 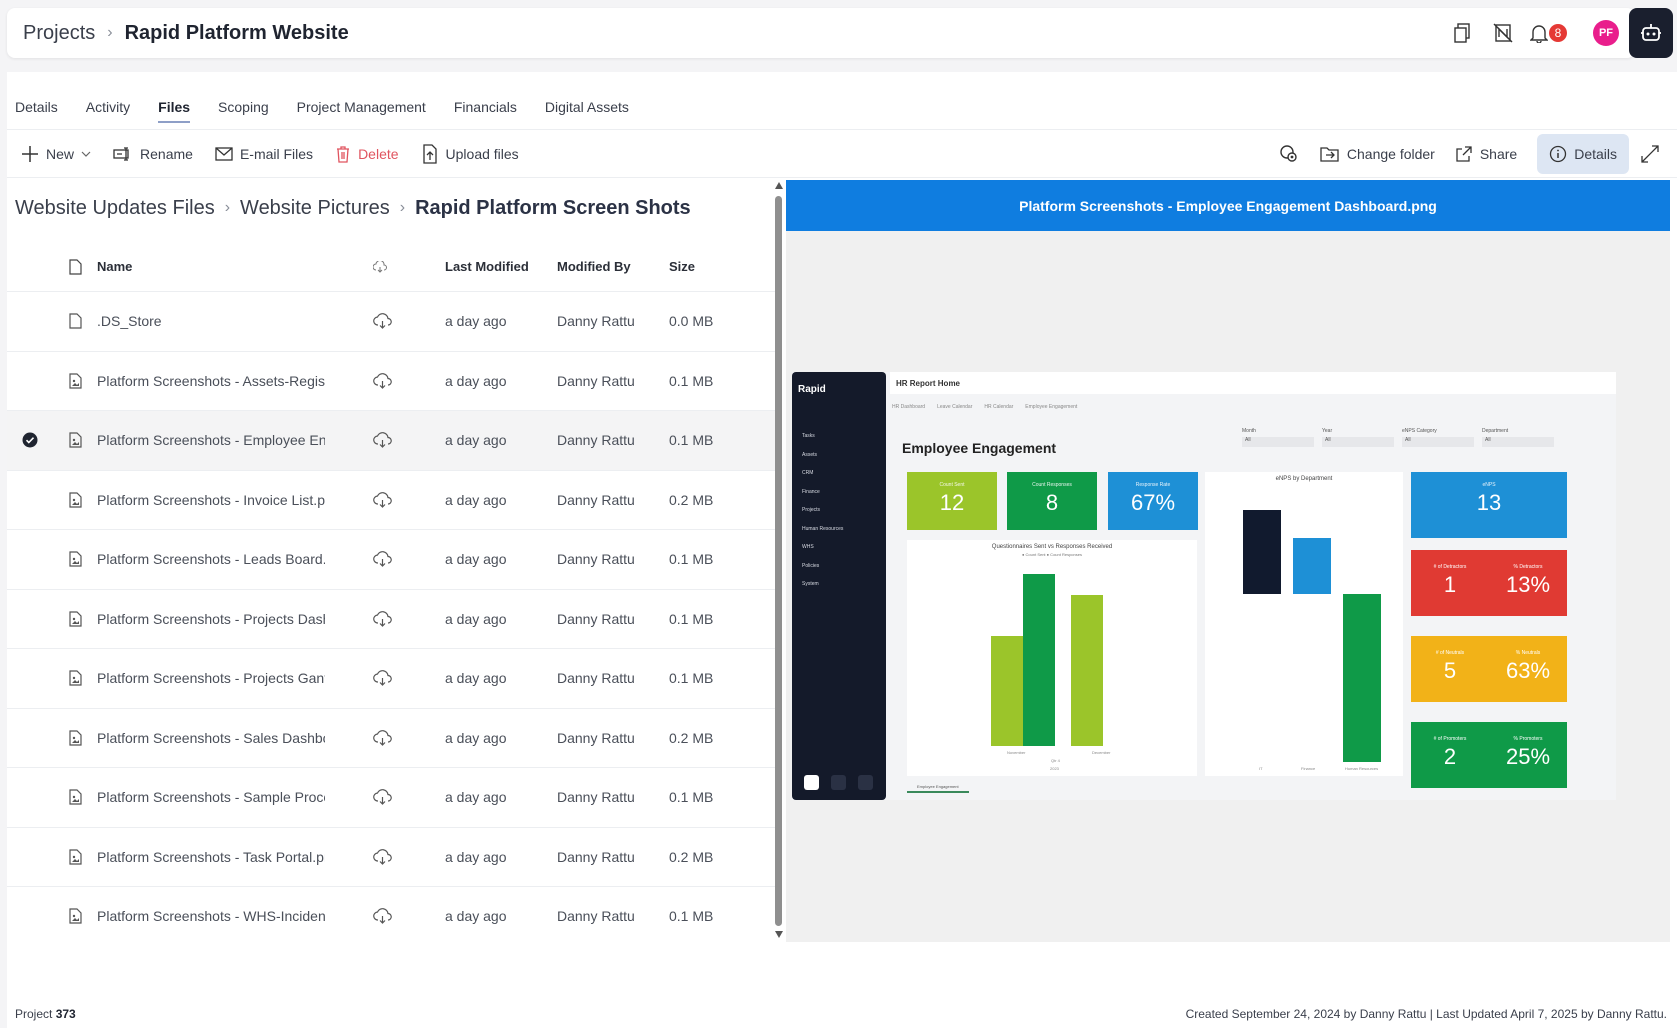 I want to click on tab-financials: Financials, so click(x=485, y=107).